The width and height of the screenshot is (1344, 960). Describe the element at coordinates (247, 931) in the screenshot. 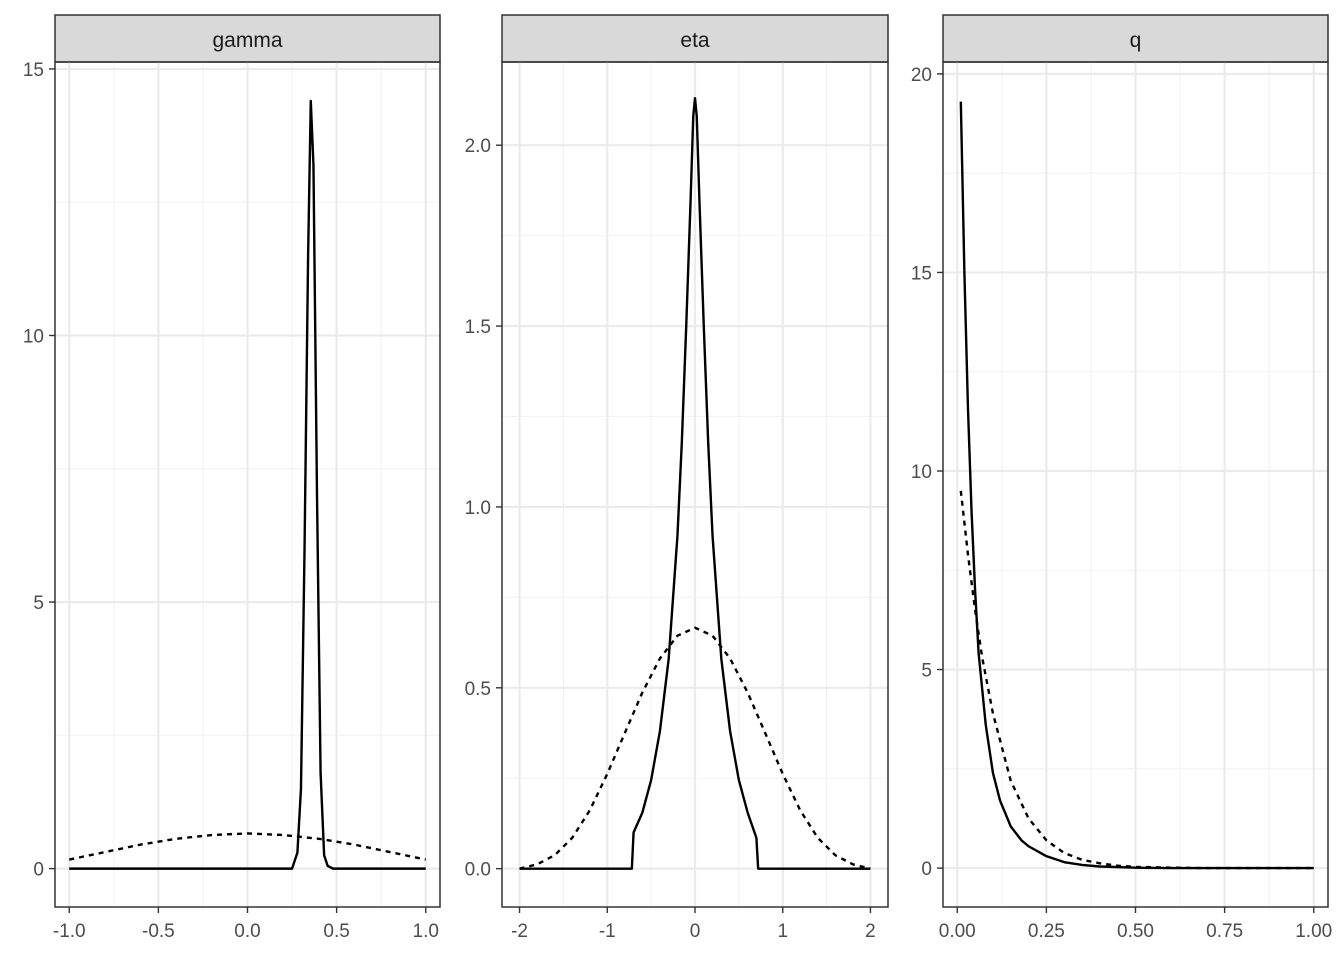

I see `x-tick-label: 0.0` at that location.